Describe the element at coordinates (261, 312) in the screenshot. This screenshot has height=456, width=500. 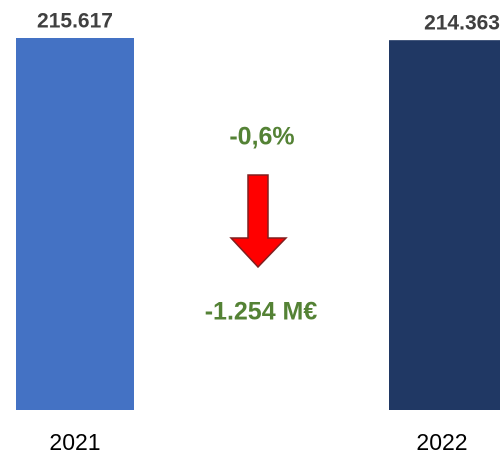
I see `change-absolute: -1.254 M€` at that location.